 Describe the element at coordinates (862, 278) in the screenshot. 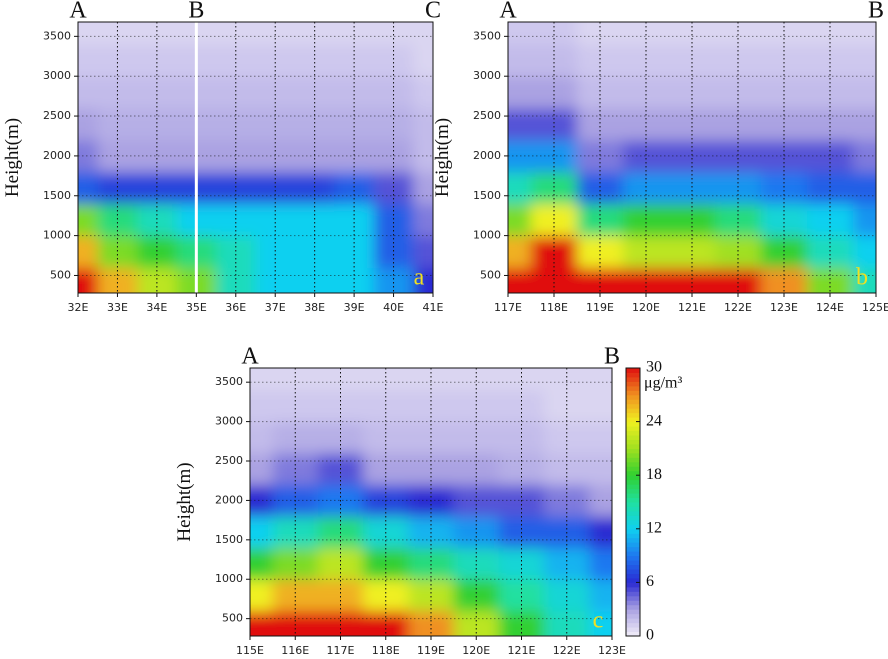

I see `panel-label: b` at that location.